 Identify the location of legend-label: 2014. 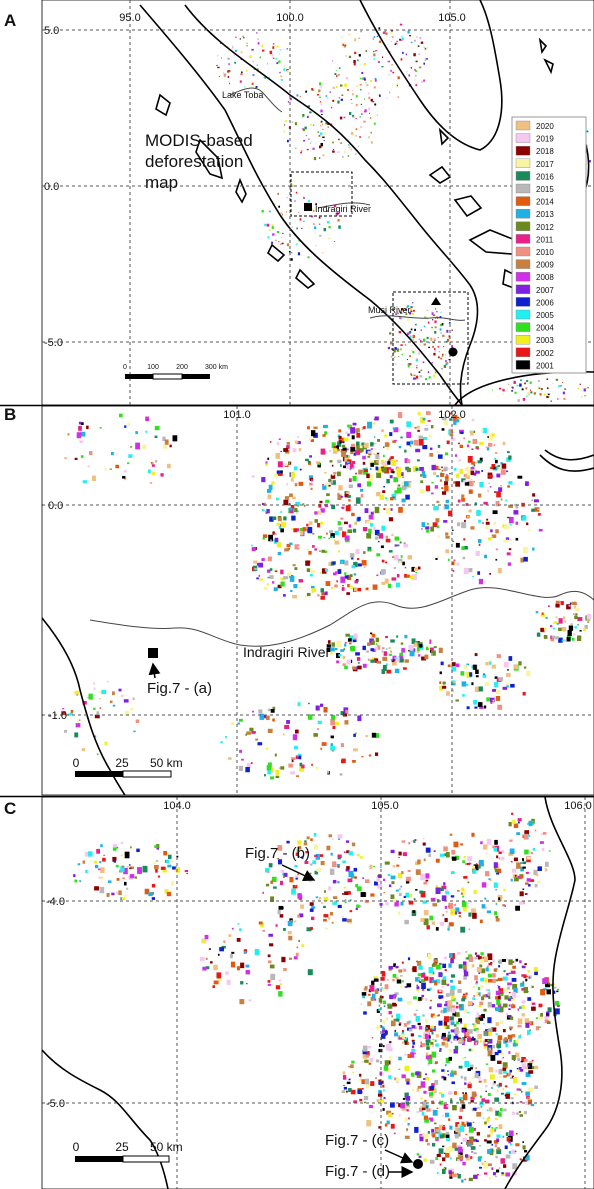
(545, 202).